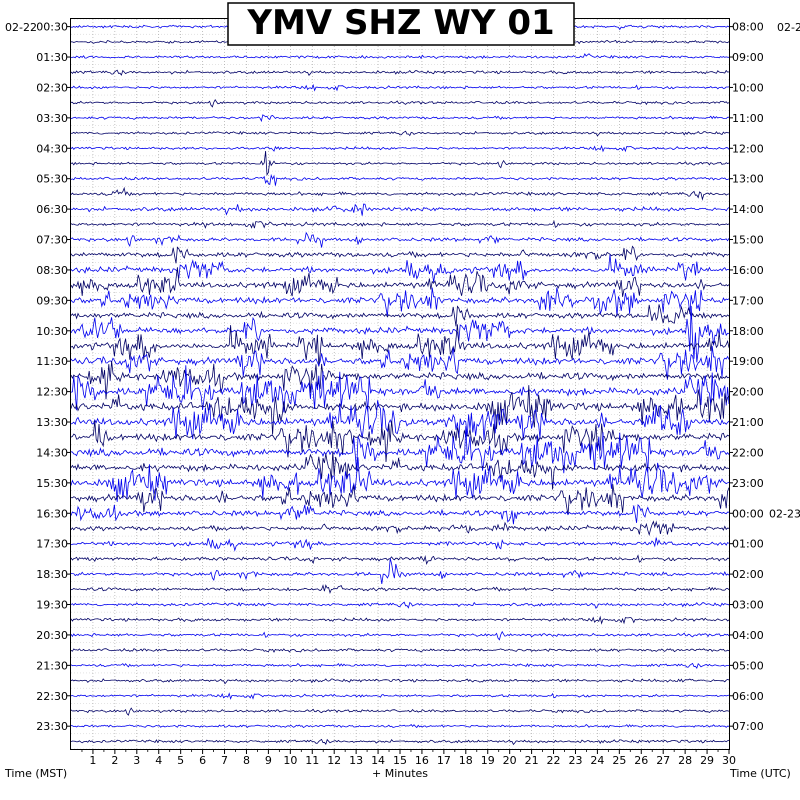 Image resolution: width=800 pixels, height=800 pixels. I want to click on right-tick-label: 22:00, so click(748, 452).